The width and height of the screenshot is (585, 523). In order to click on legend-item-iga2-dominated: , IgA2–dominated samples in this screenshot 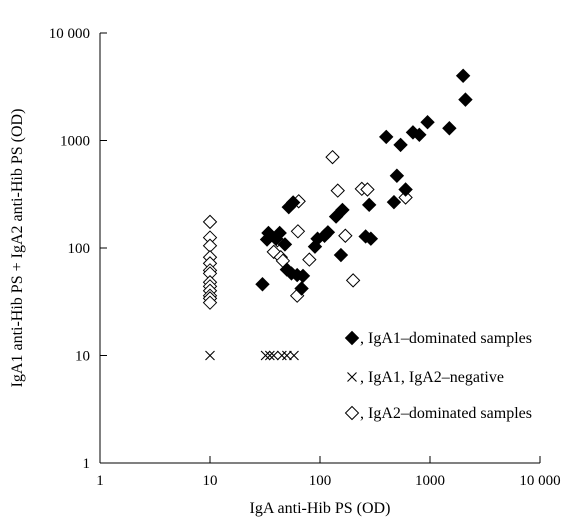, I will do `click(438, 413)`.